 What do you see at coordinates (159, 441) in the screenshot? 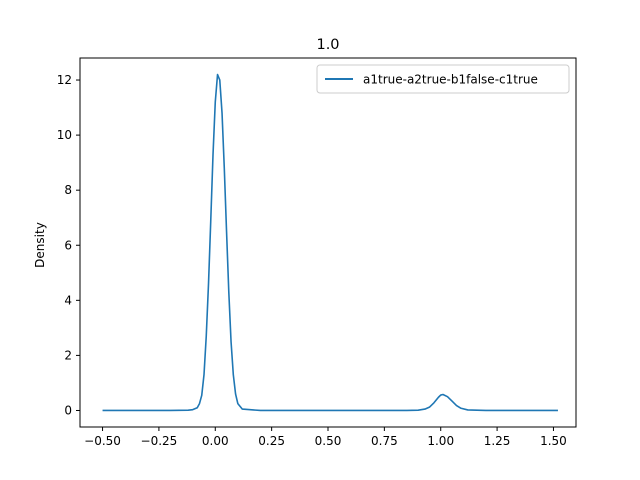
I see `x-tick-label: −0.25` at bounding box center [159, 441].